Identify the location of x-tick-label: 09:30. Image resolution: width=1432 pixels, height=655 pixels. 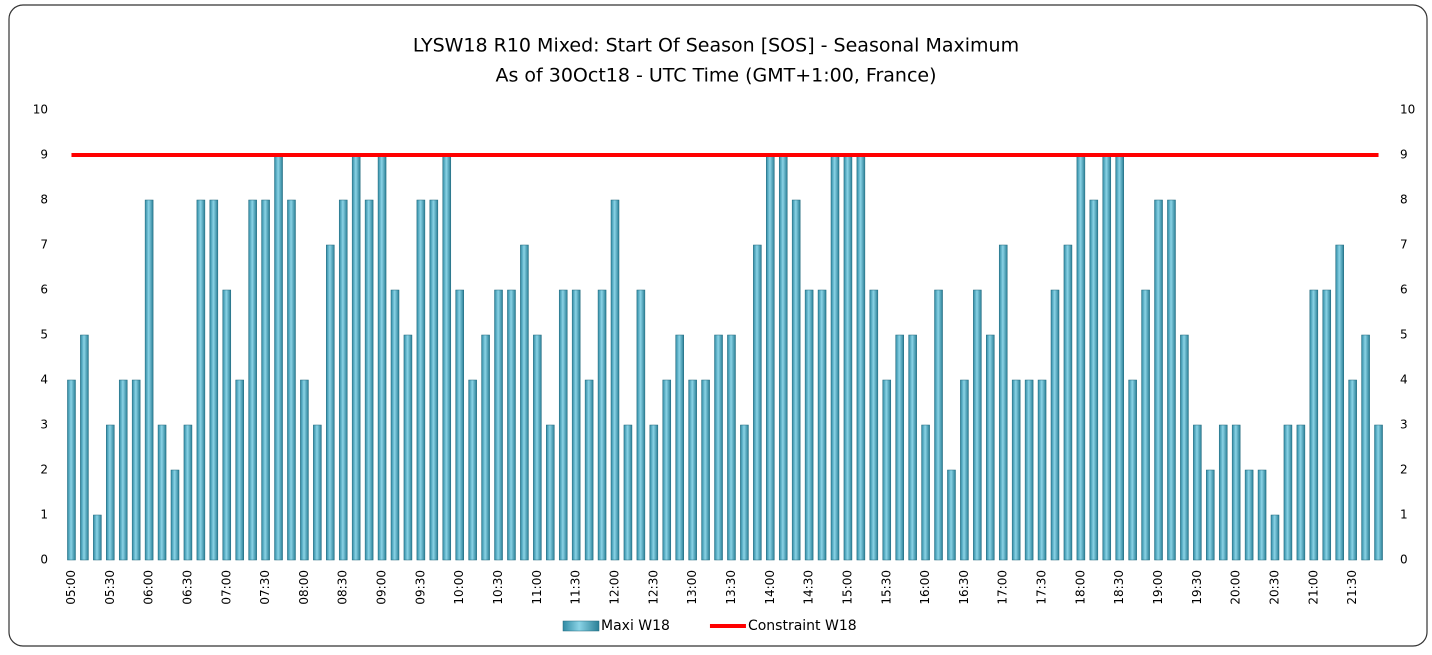
(420, 587).